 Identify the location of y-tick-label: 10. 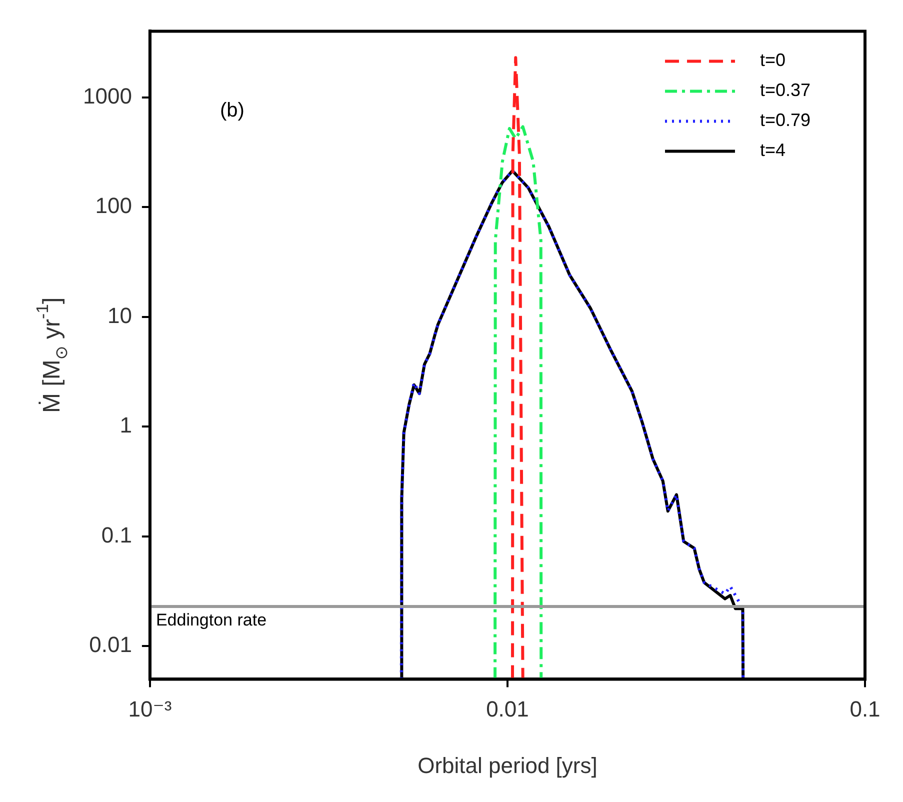
(119, 315).